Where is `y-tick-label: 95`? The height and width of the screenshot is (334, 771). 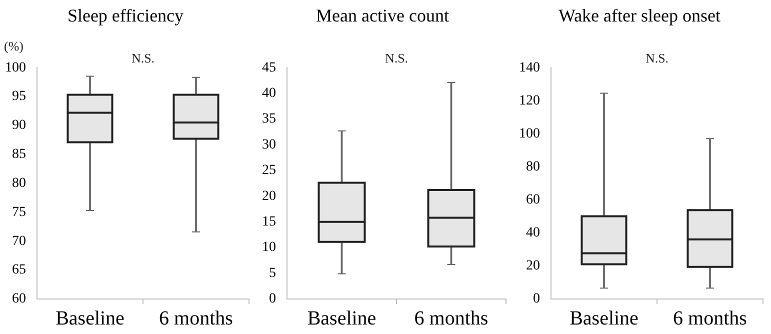
y-tick-label: 95 is located at coordinates (19, 96).